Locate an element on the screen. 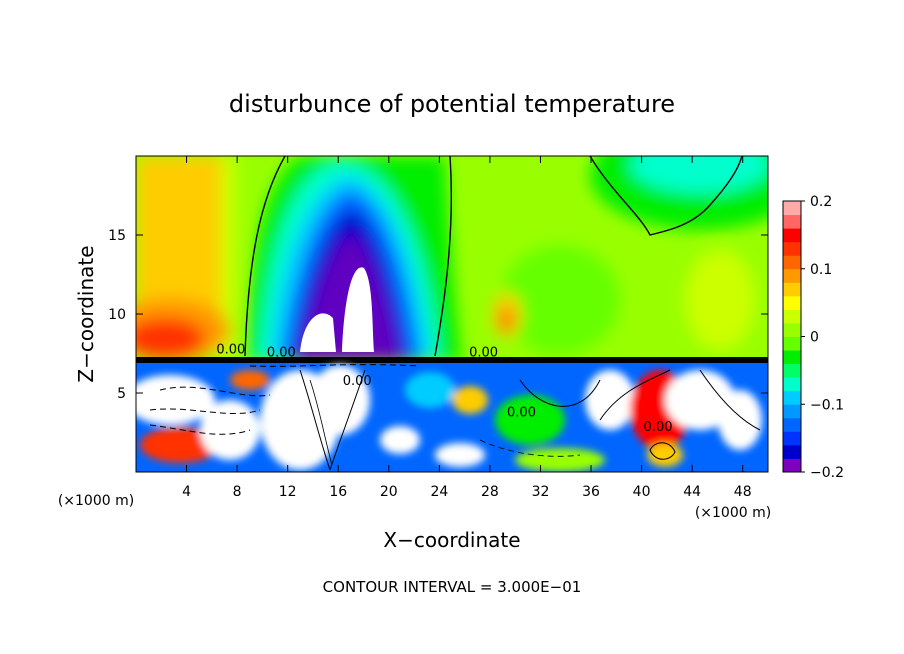 The image size is (904, 654). boundary-layer is located at coordinates (452, 414).